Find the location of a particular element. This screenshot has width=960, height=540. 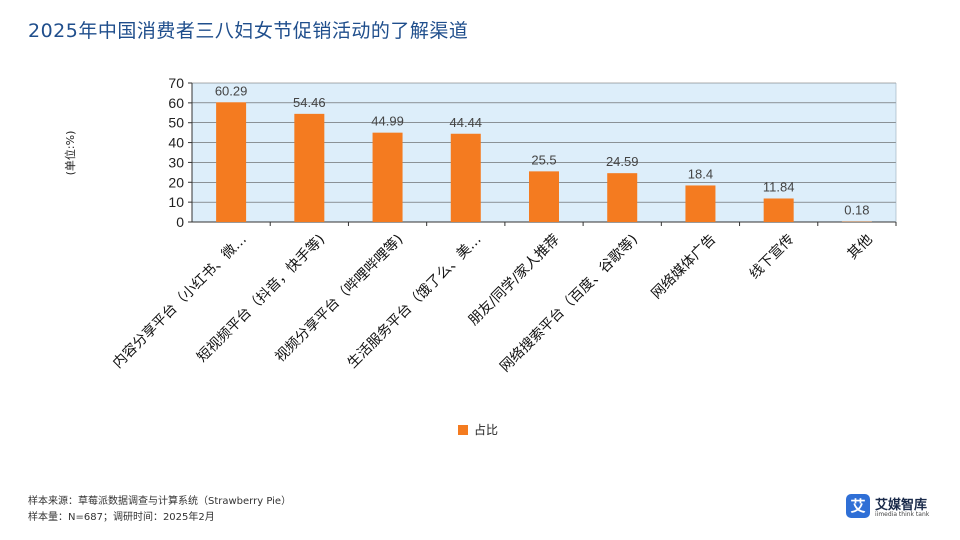

y-tick-label: 70 is located at coordinates (176, 83).